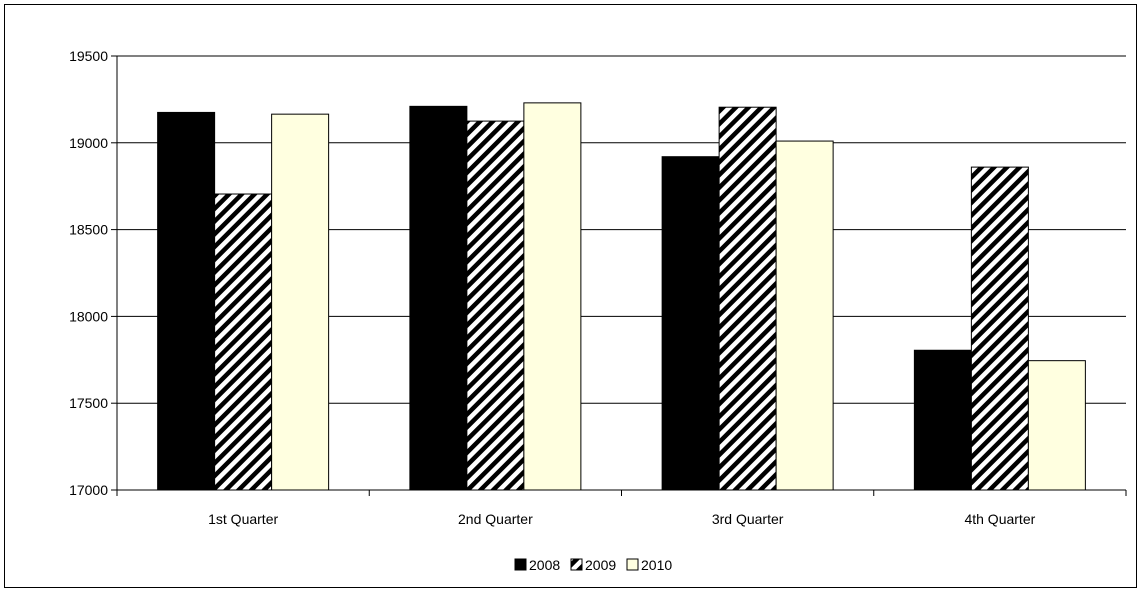  What do you see at coordinates (632, 564) in the screenshot?
I see `legend-swatch-2010` at bounding box center [632, 564].